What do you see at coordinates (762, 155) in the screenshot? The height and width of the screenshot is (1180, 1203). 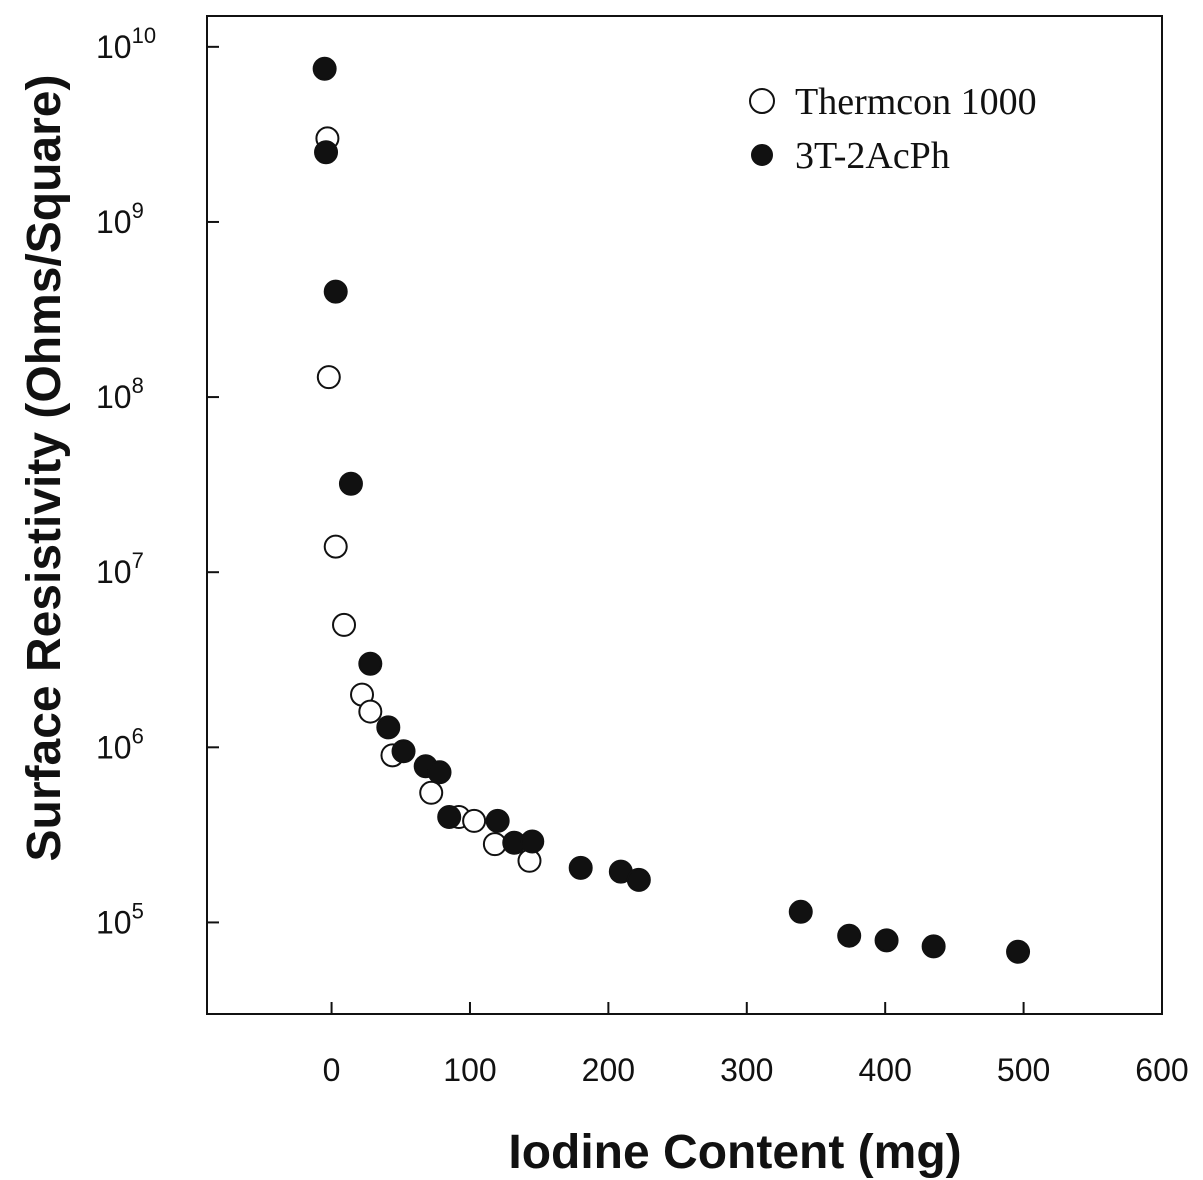 I see `legend-marker-3t-2acph` at bounding box center [762, 155].